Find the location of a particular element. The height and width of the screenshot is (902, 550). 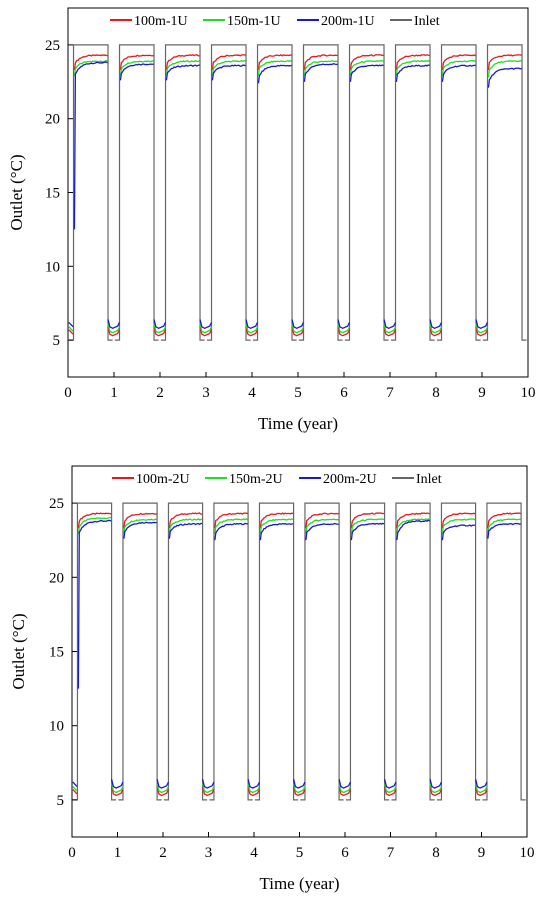

legend-label: 200m-2U is located at coordinates (350, 479).